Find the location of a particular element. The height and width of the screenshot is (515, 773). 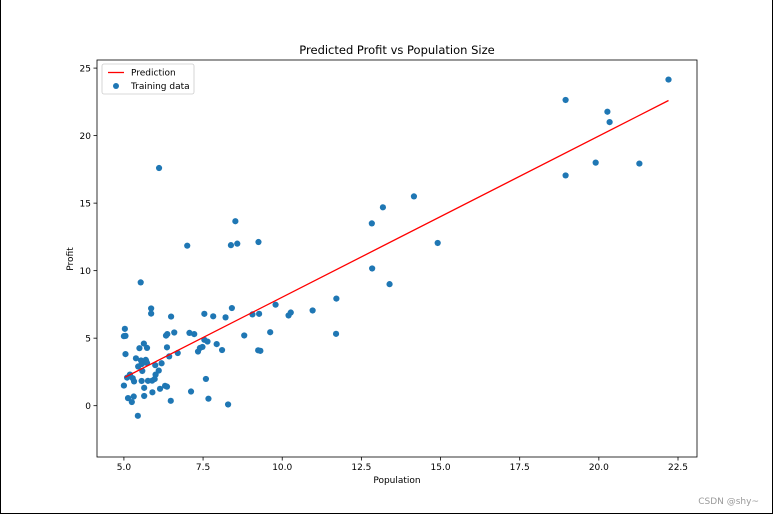

y-tick-label: 20 is located at coordinates (86, 137).